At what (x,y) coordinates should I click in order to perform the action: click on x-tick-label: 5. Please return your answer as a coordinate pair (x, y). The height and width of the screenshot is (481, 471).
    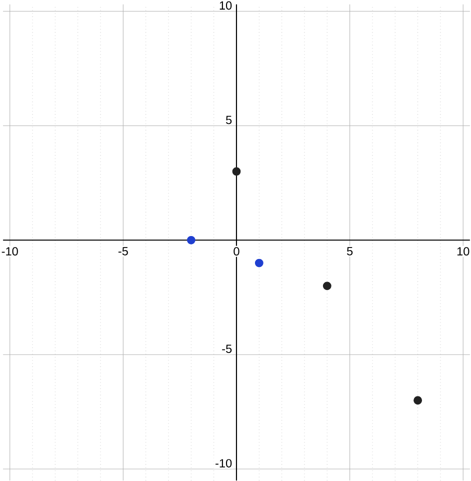
    Looking at the image, I should click on (349, 251).